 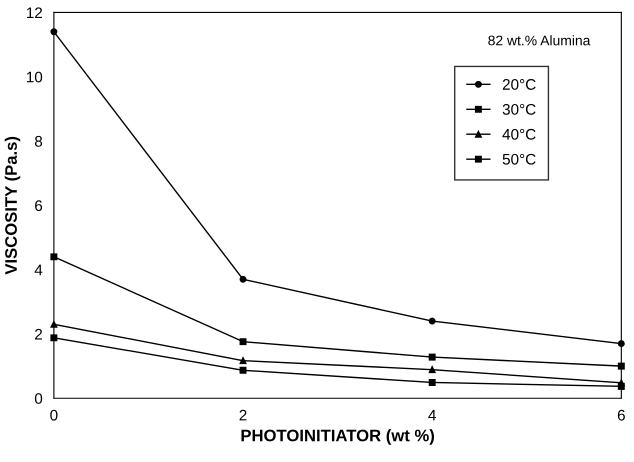 What do you see at coordinates (539, 40) in the screenshot?
I see `annotation: 82 wt.% Alumina` at bounding box center [539, 40].